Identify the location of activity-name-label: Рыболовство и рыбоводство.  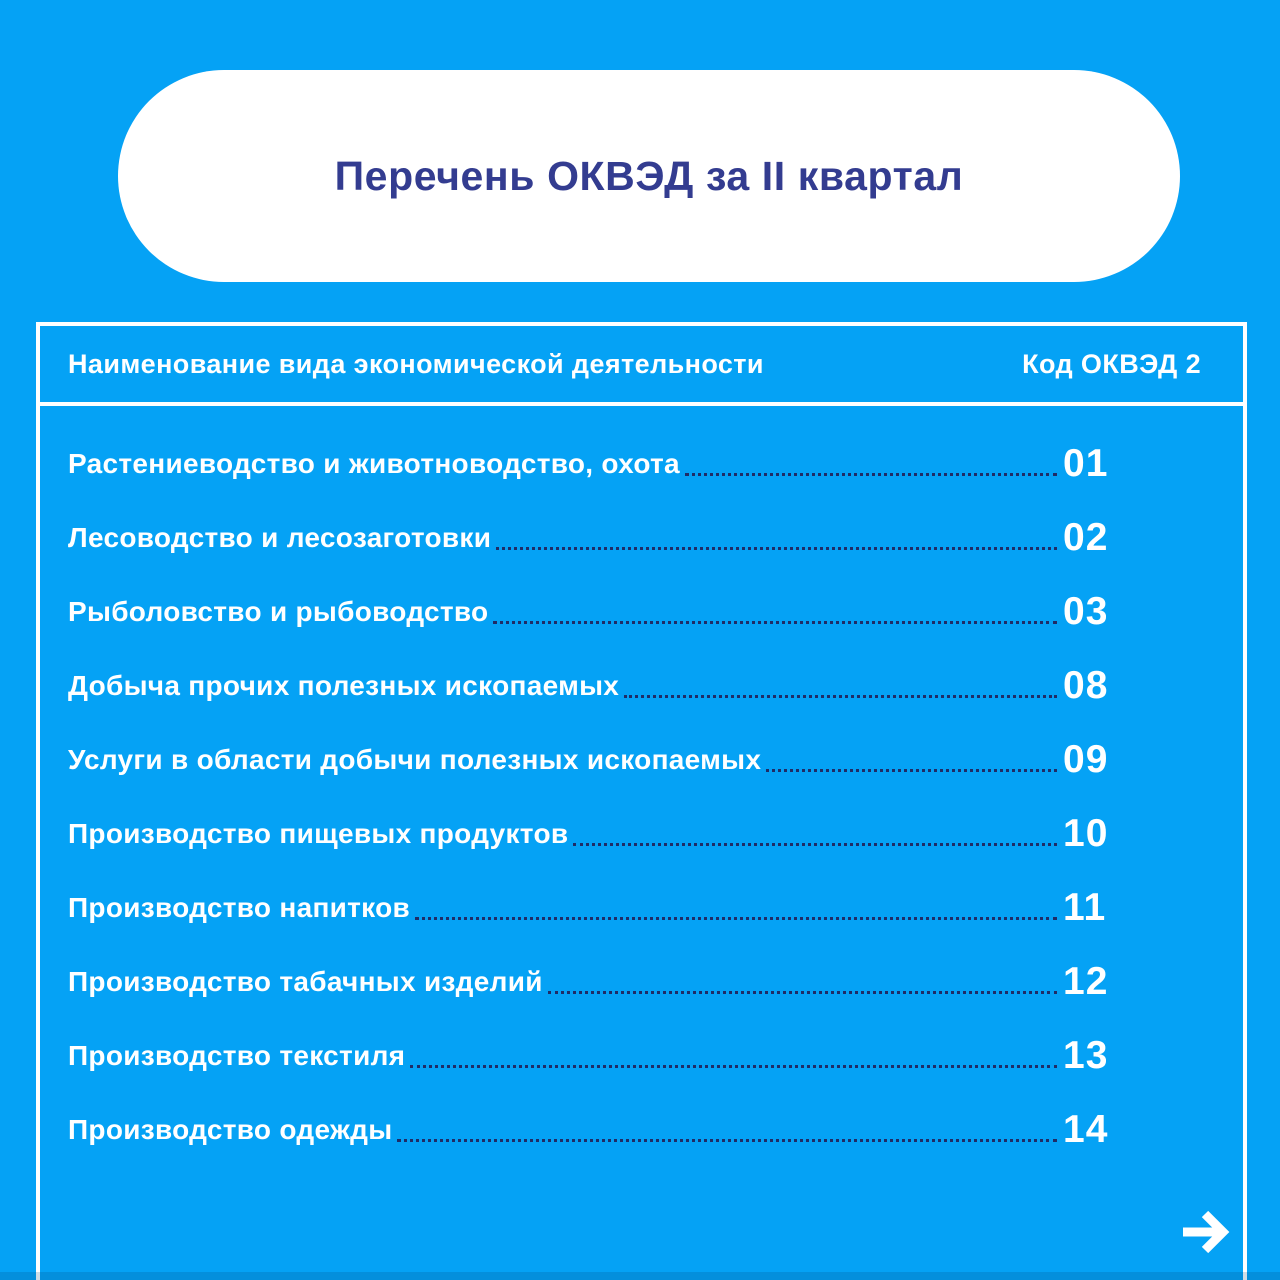
(278, 611).